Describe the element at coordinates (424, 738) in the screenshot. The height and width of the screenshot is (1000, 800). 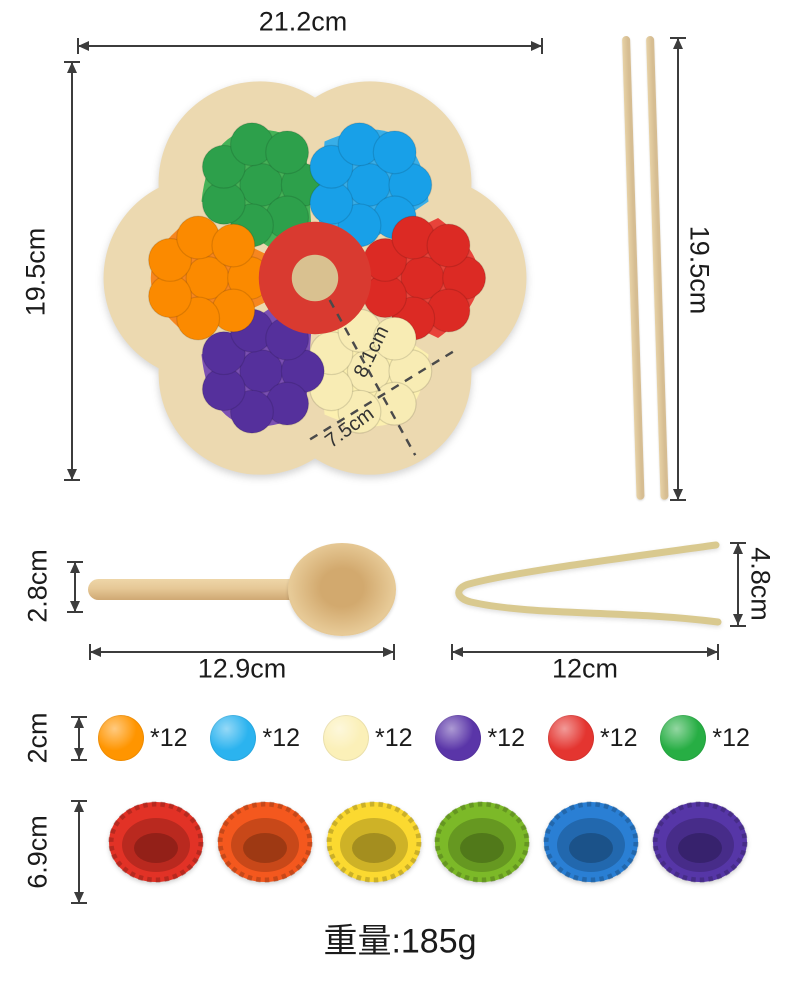
I see `pom-row-items: *12 *12 *12 *12 *12 *12` at that location.